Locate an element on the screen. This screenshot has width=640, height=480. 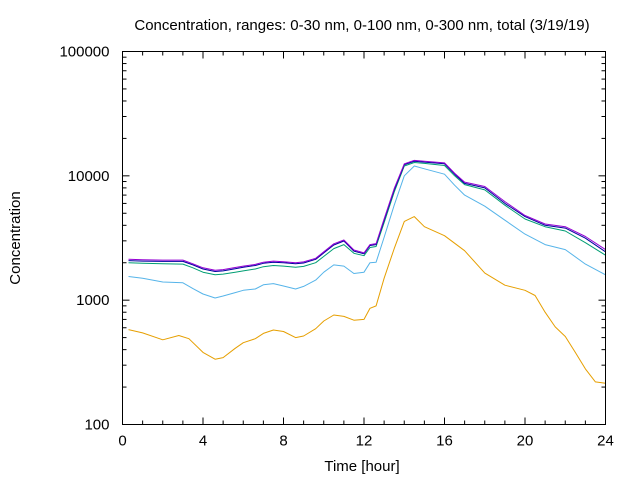
x-tick-label: 0 is located at coordinates (122, 441).